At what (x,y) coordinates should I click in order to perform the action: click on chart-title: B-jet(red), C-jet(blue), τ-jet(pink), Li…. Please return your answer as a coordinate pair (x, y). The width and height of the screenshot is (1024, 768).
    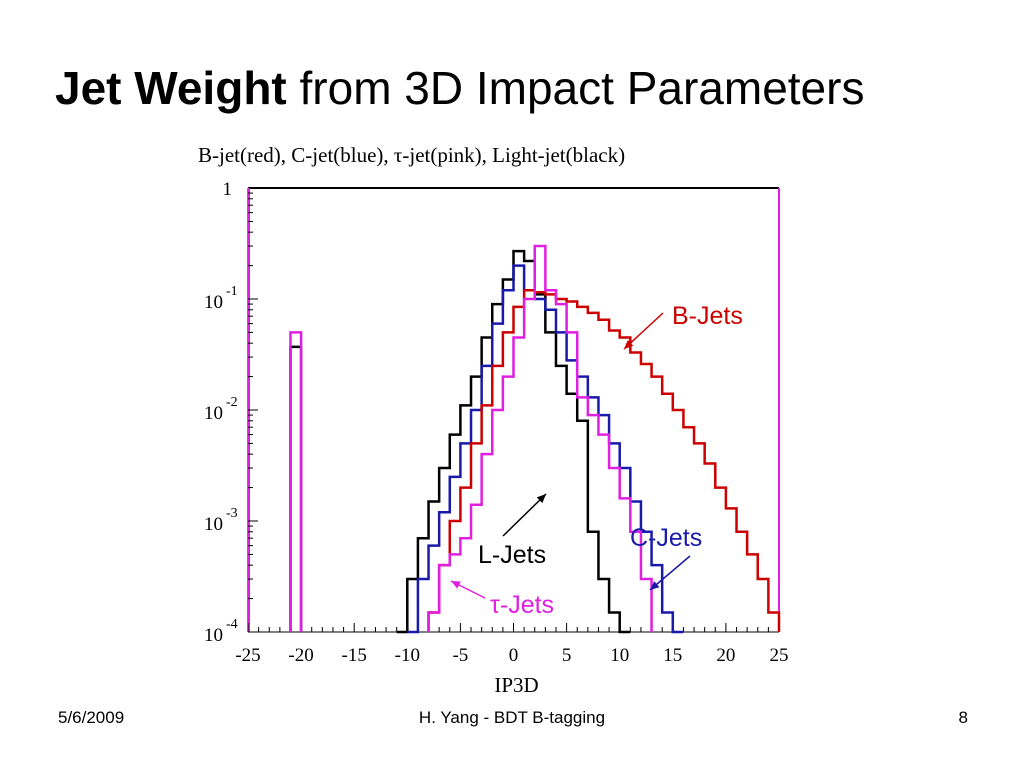
    Looking at the image, I should click on (411, 155).